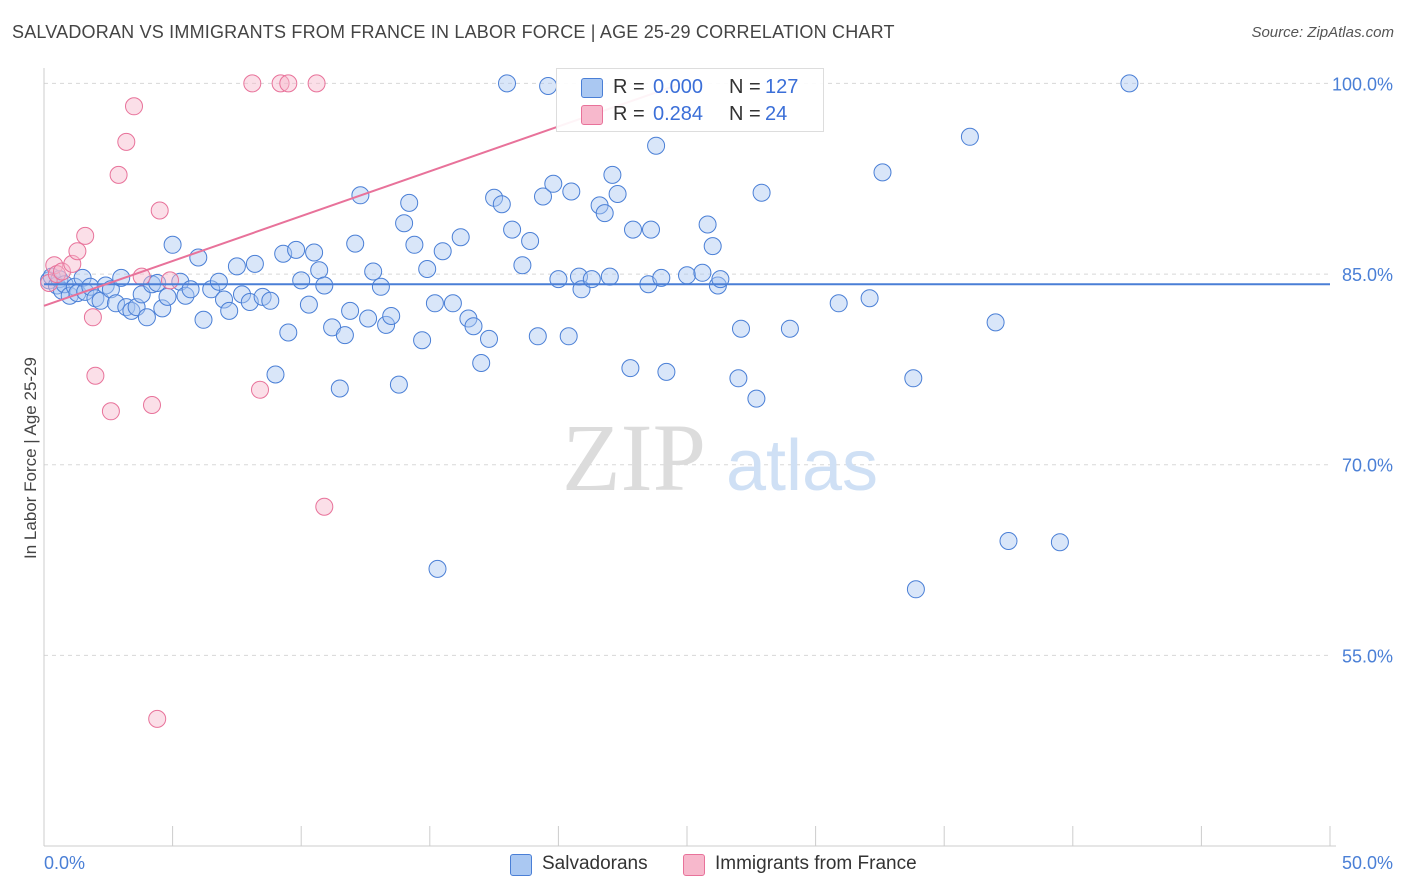  Describe the element at coordinates (1367, 863) in the screenshot. I see `x-tick-label: 50.0%` at that location.